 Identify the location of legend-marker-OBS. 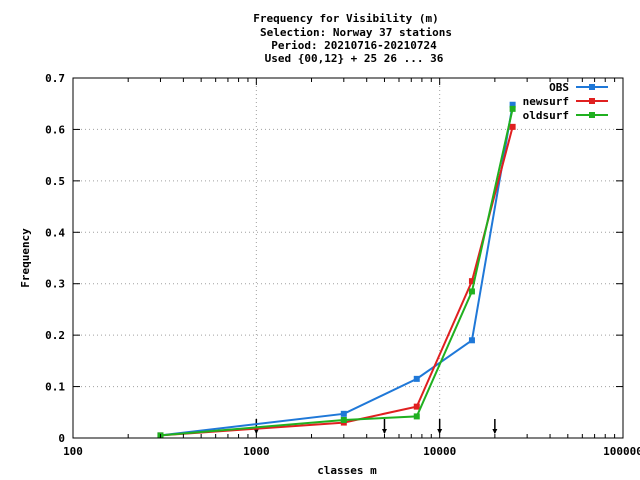
(592, 87).